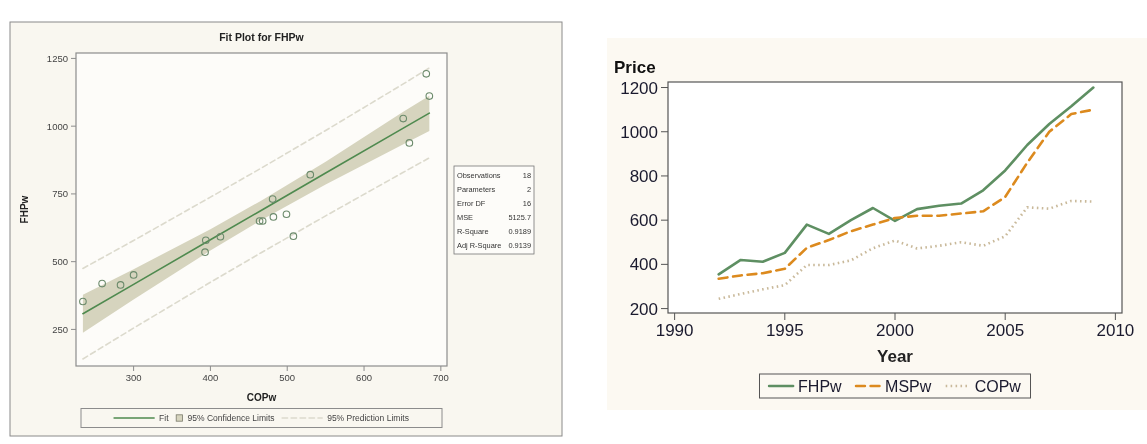 This screenshot has width=1147, height=444. I want to click on legend-label: Fit, so click(164, 418).